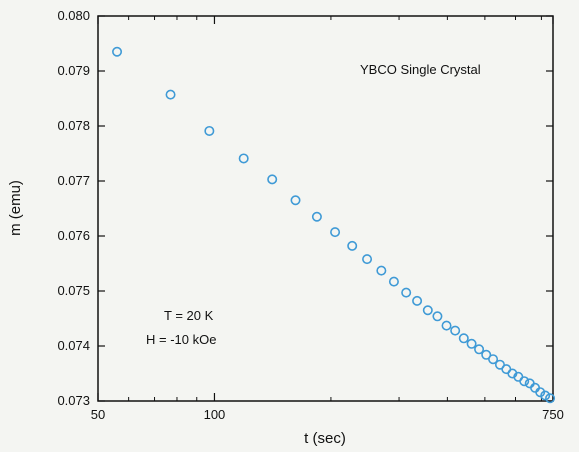 Image resolution: width=579 pixels, height=452 pixels. I want to click on annotation-field: H = -10 kOe, so click(181, 339).